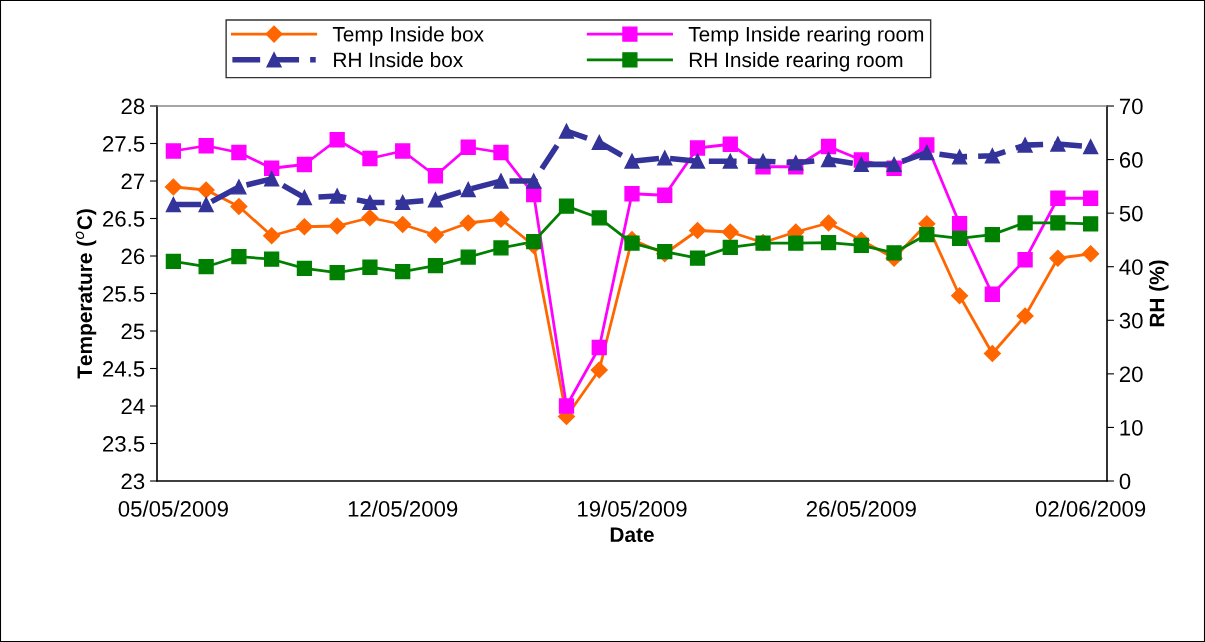  I want to click on legend-label: Temp Inside rearing room, so click(806, 36).